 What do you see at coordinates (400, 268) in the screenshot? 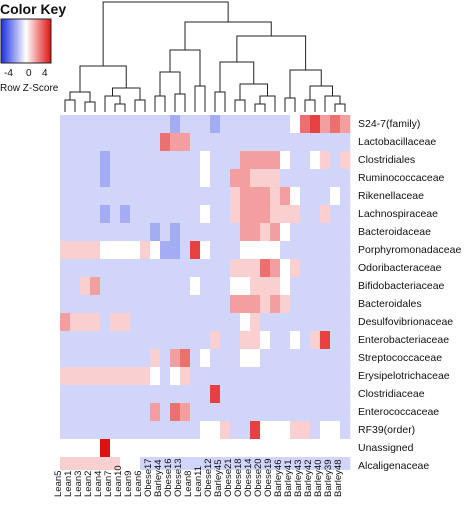
I see `row-label: Odoribacteraceae` at bounding box center [400, 268].